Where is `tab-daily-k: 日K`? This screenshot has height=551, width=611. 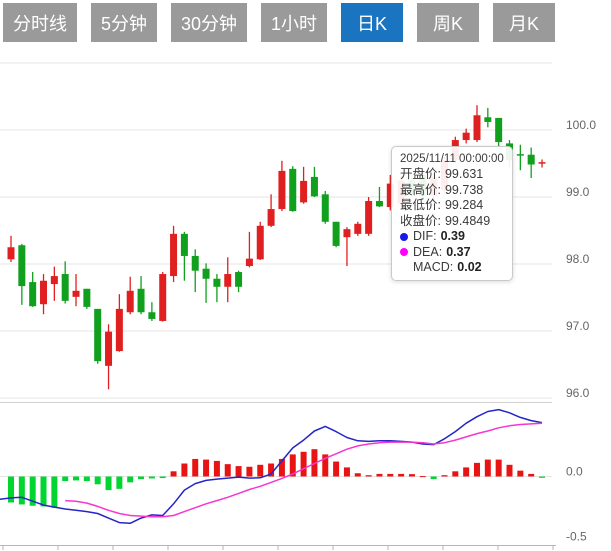 tab-daily-k: 日K is located at coordinates (372, 22).